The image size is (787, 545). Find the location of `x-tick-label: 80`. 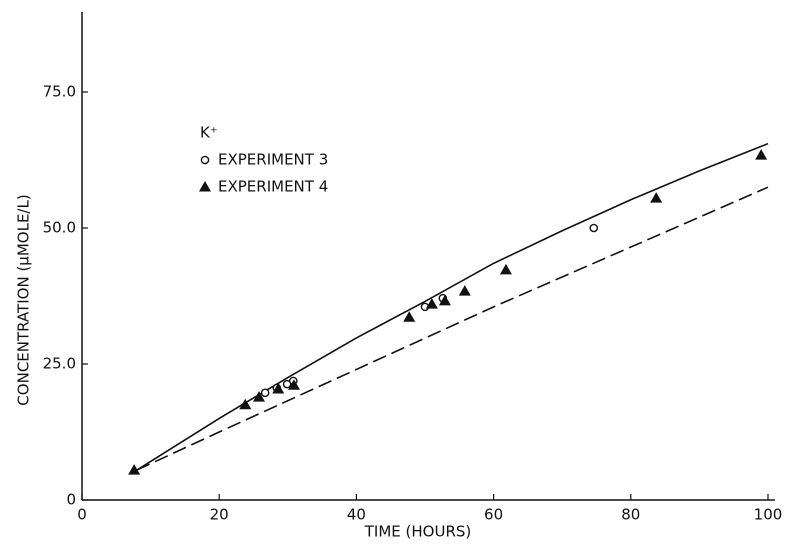

x-tick-label: 80 is located at coordinates (630, 515).